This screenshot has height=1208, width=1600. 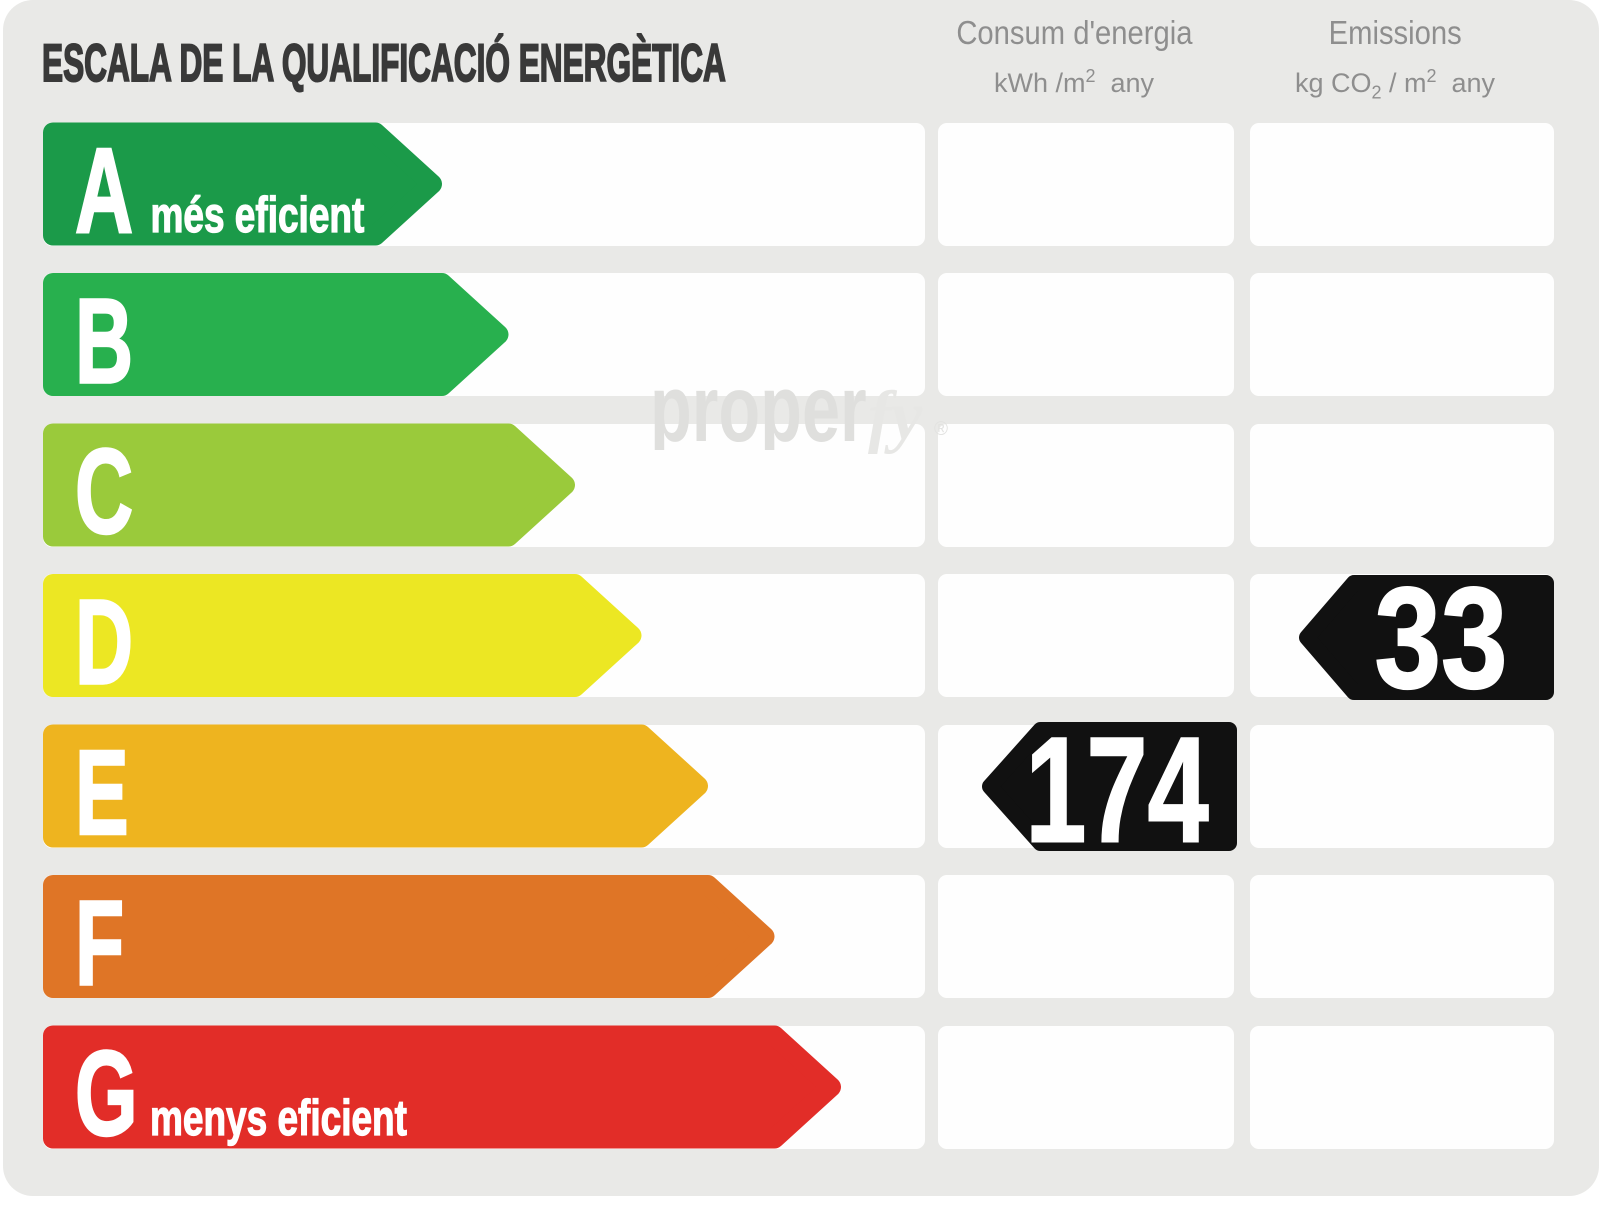 I want to click on svg-text: G, so click(x=106, y=1092).